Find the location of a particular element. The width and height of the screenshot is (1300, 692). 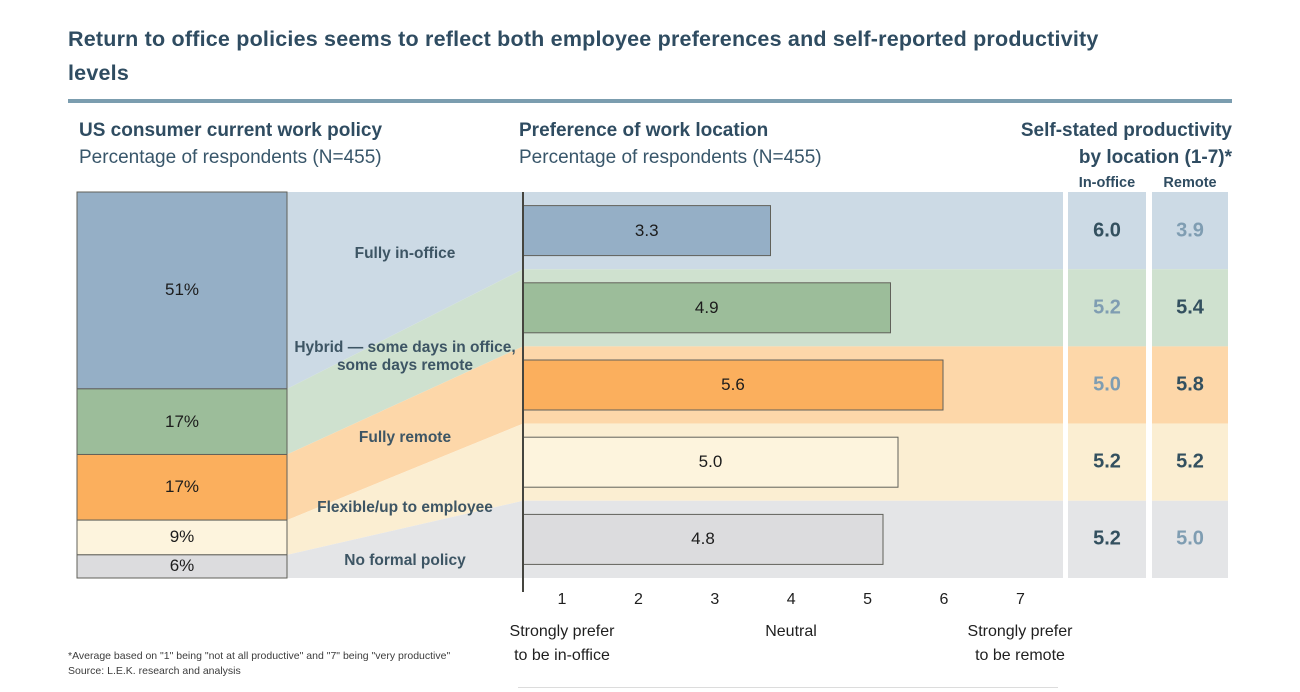

axis-tick-7: 7 is located at coordinates (1020, 599).